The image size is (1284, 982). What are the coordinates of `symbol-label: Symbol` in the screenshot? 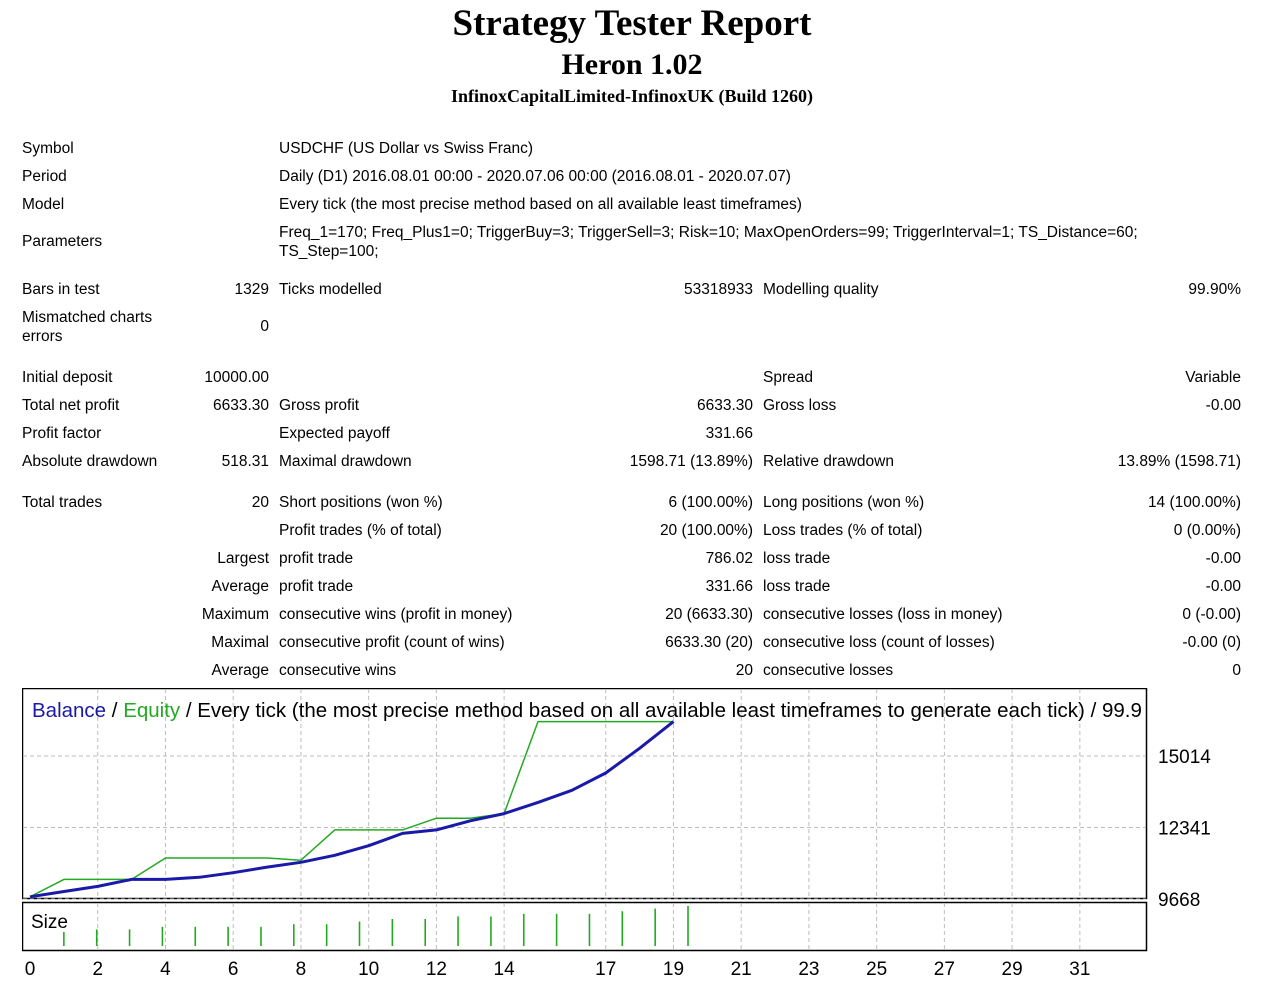 It's located at (48, 148).